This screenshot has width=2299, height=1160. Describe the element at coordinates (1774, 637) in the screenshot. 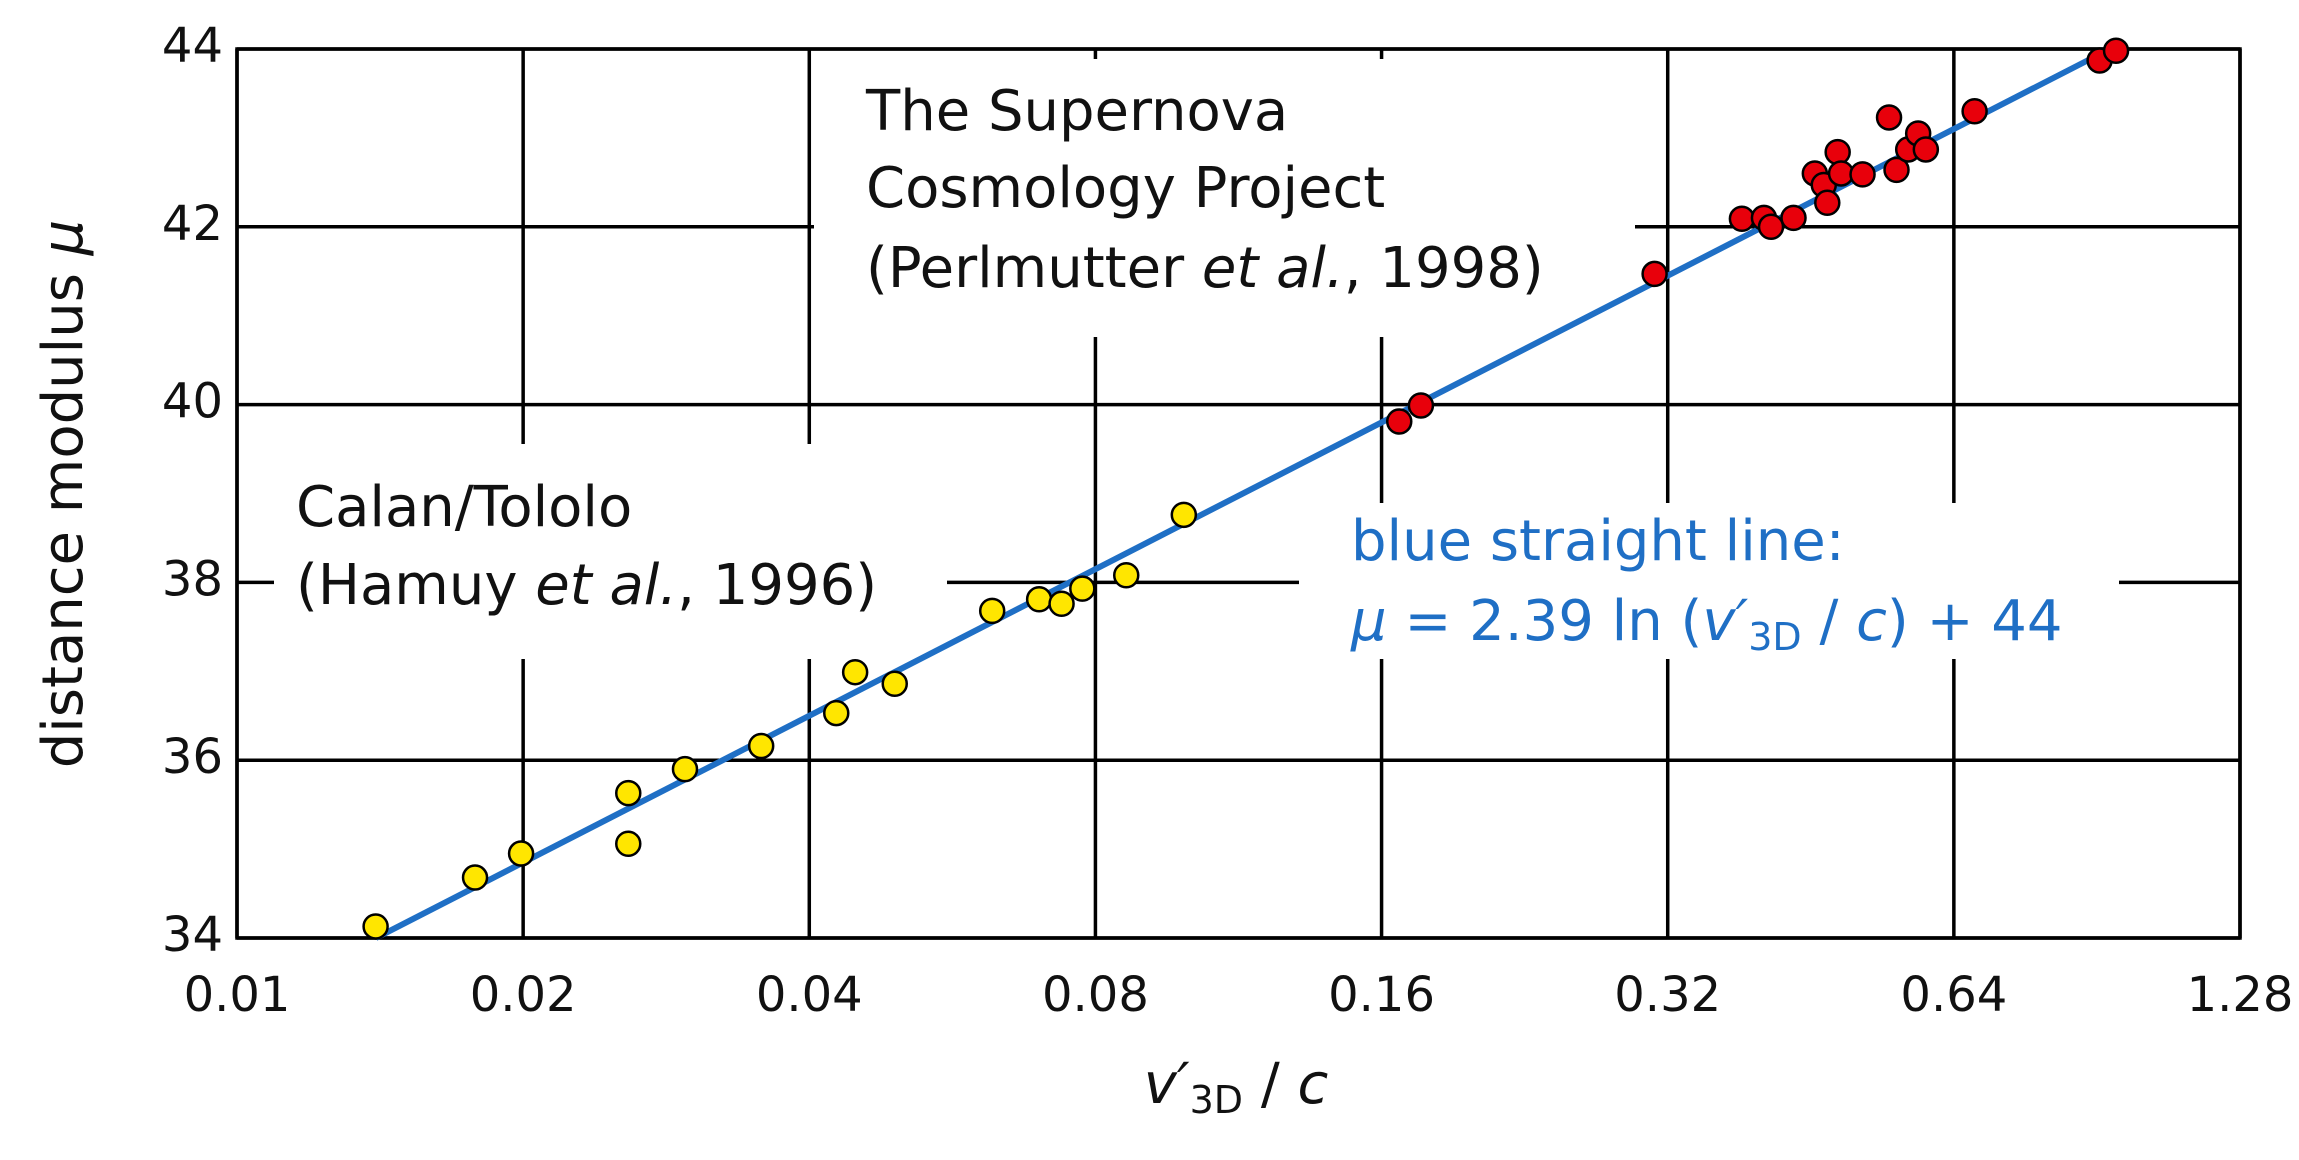

I see `annotation-part: 3D` at that location.